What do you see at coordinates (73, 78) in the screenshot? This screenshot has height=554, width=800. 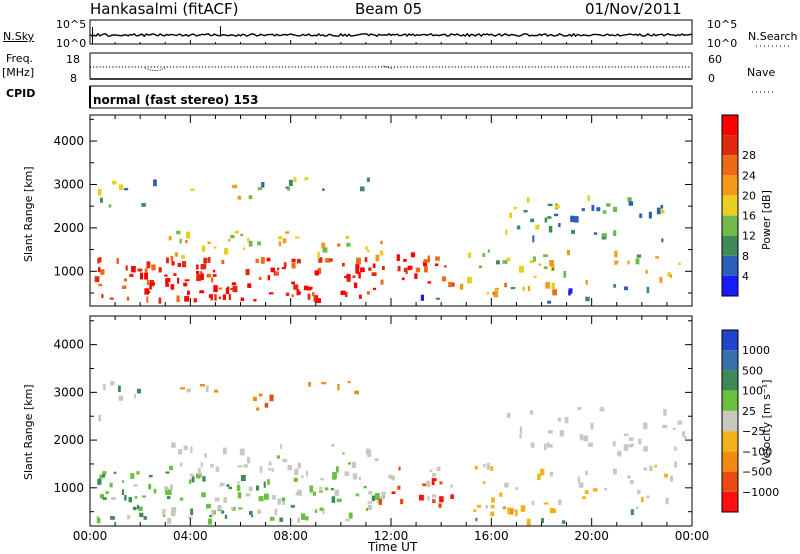 I see `freq-tick-bottom: 8` at bounding box center [73, 78].